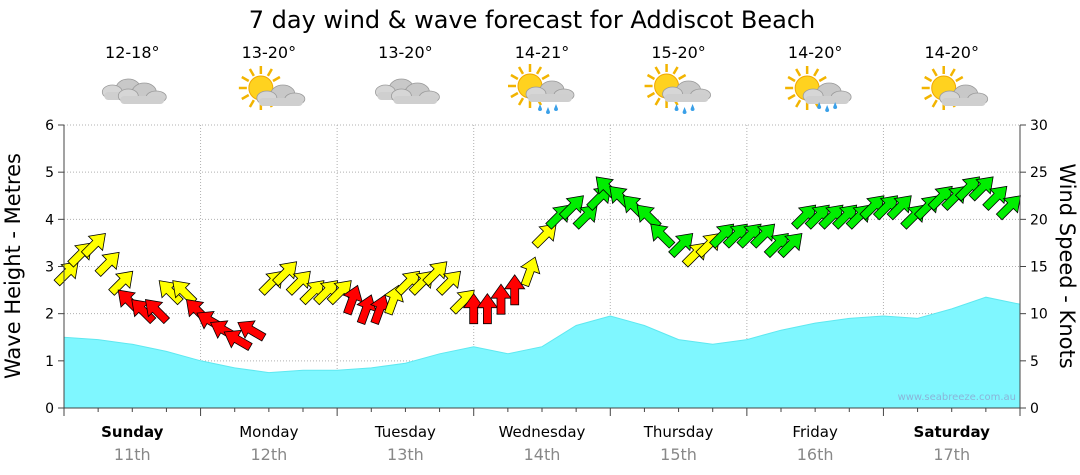 The height and width of the screenshot is (475, 1080). I want to click on temperature-range: 14-21°, so click(542, 52).